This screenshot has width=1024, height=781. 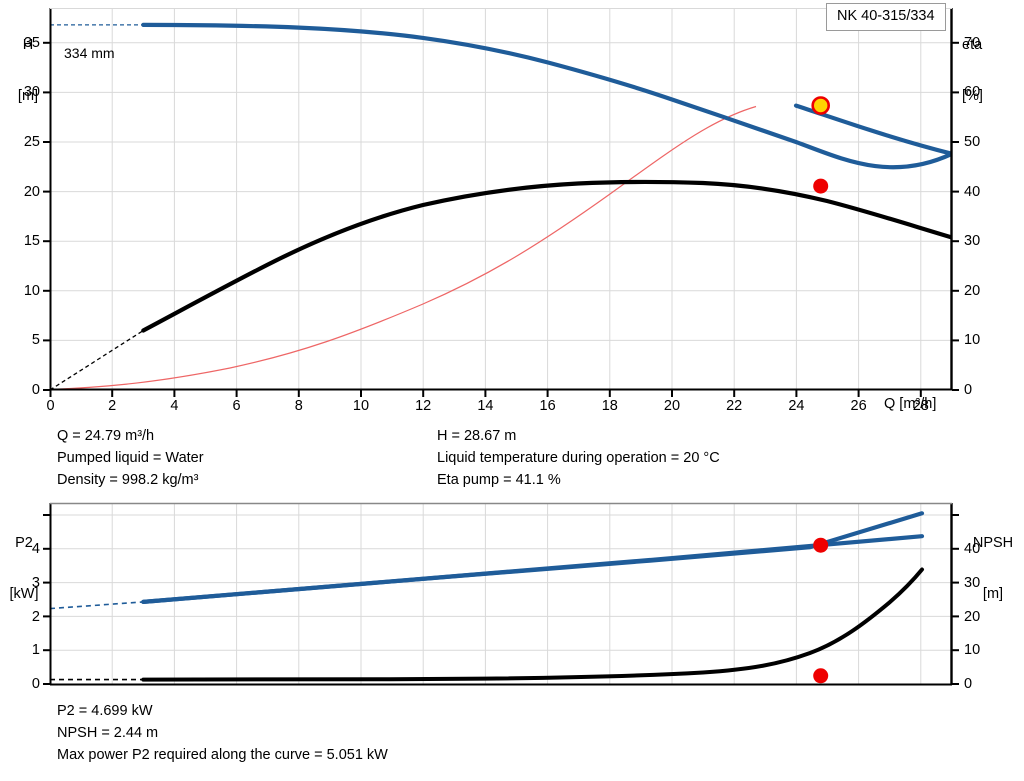 What do you see at coordinates (128, 480) in the screenshot?
I see `duty-info-density: Density = 998.2 kg/m³` at bounding box center [128, 480].